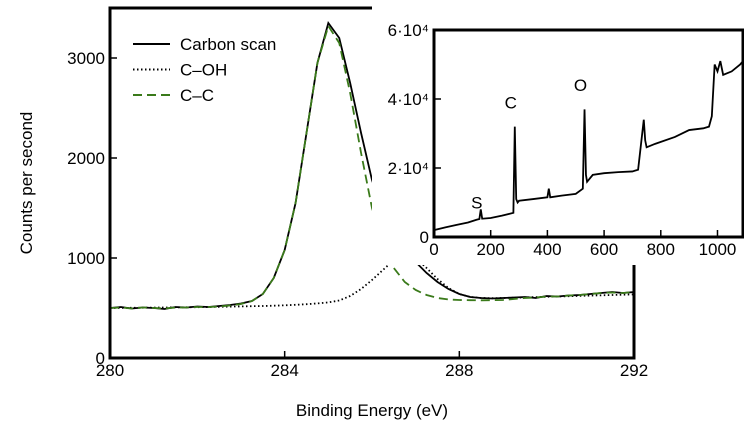 The width and height of the screenshot is (744, 430). I want to click on y-tick-label: 2·10⁴, so click(408, 168).